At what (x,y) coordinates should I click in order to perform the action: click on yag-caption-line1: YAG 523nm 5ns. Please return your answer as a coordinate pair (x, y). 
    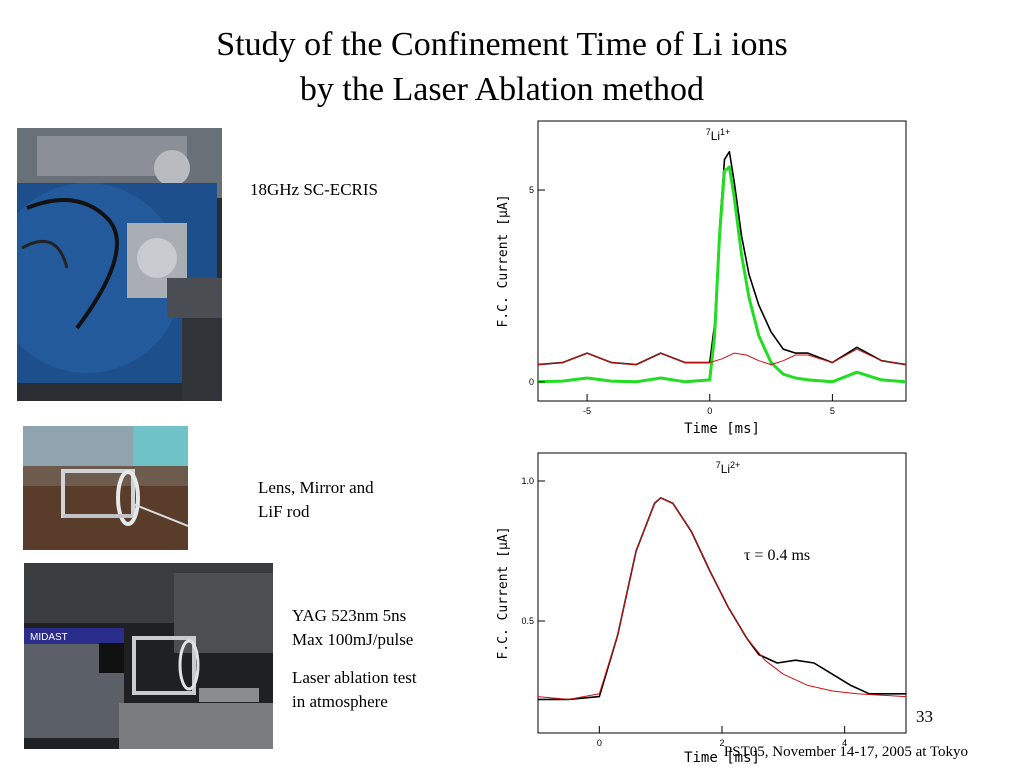
    Looking at the image, I should click on (349, 615).